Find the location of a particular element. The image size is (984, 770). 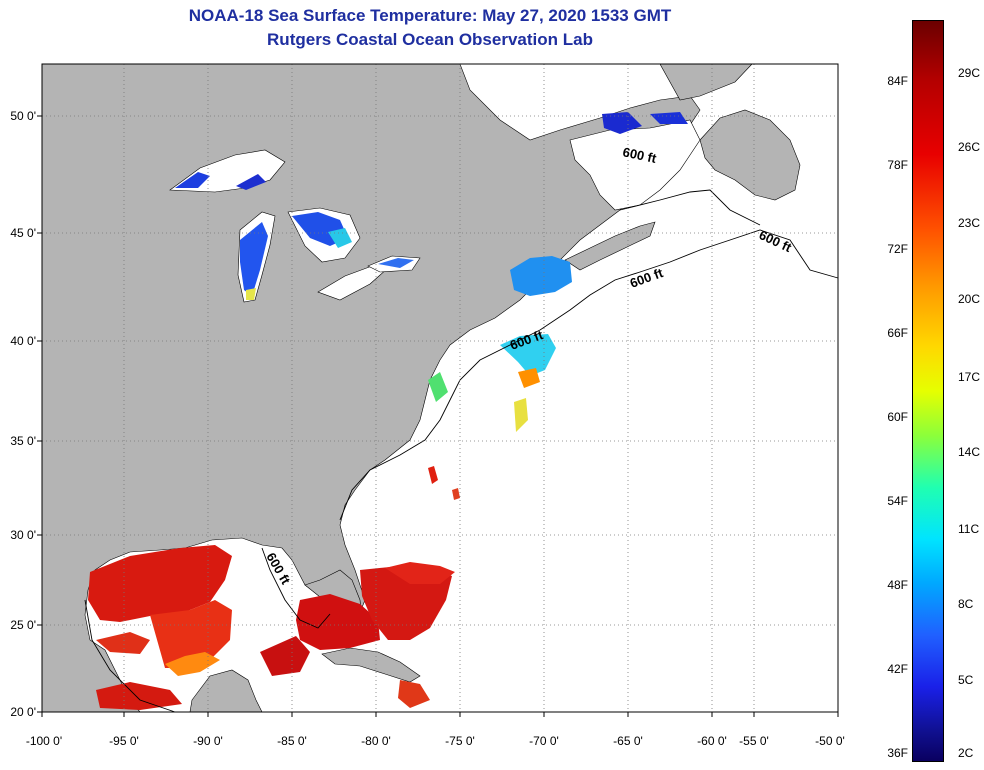

colorbar-c-label: 17C is located at coordinates (969, 377).